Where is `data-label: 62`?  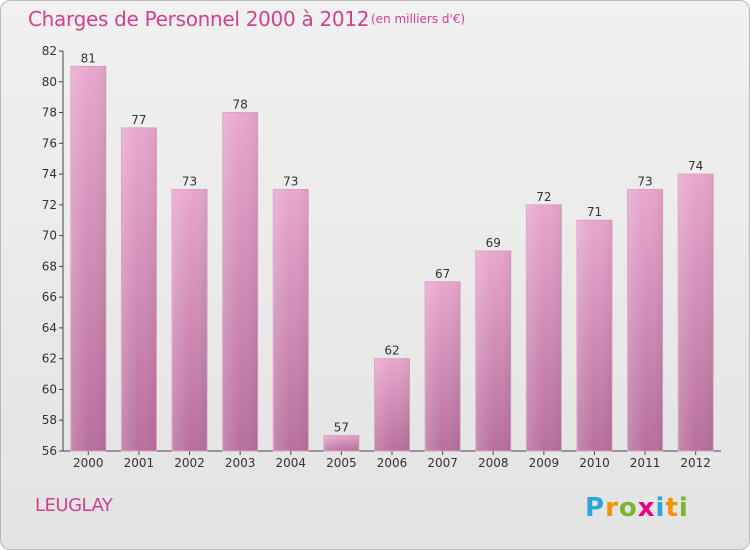 data-label: 62 is located at coordinates (391, 351).